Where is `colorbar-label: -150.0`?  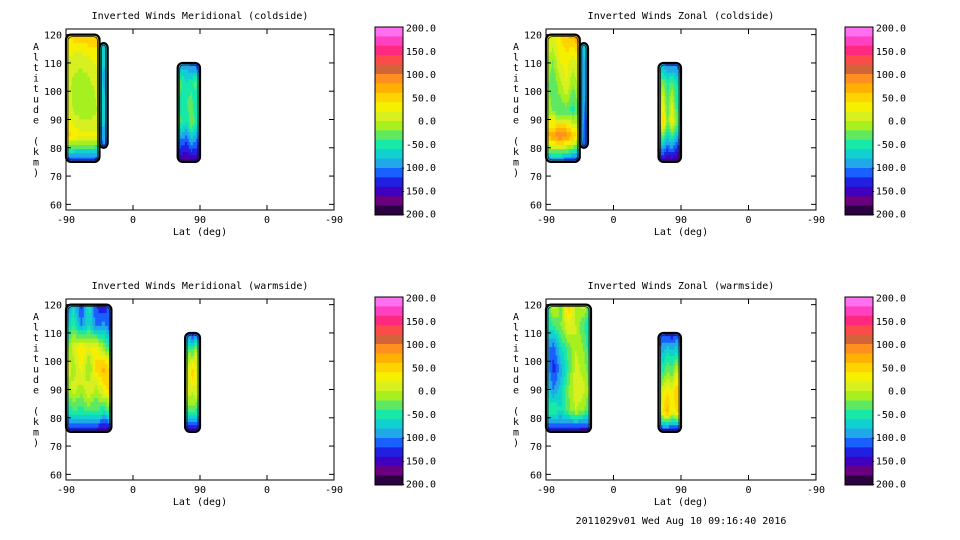
colorbar-label: -150.0 is located at coordinates (418, 191).